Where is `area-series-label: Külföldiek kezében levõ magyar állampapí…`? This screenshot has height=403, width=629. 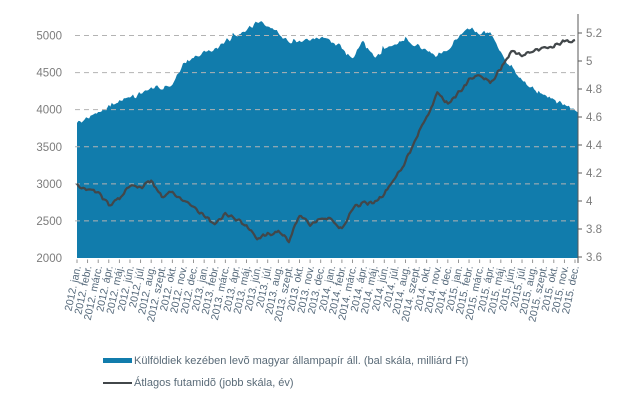 area-series-label: Külföldiek kezében levõ magyar állampapí… is located at coordinates (301, 360).